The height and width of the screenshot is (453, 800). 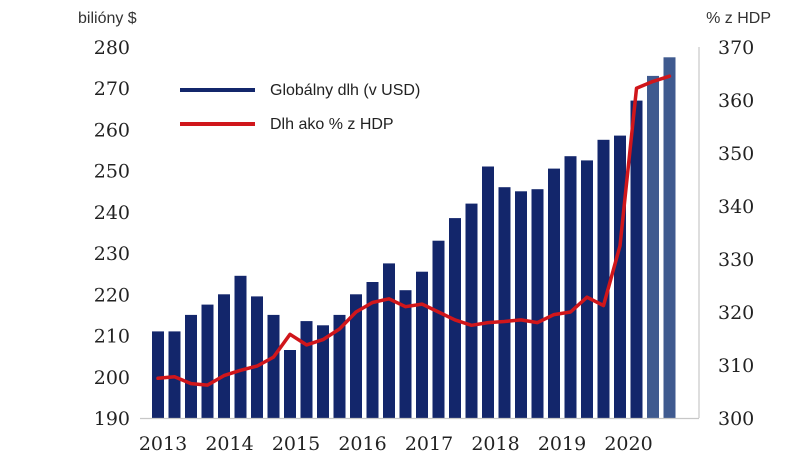 I want to click on y-left-tick-label: 250, so click(x=112, y=172).